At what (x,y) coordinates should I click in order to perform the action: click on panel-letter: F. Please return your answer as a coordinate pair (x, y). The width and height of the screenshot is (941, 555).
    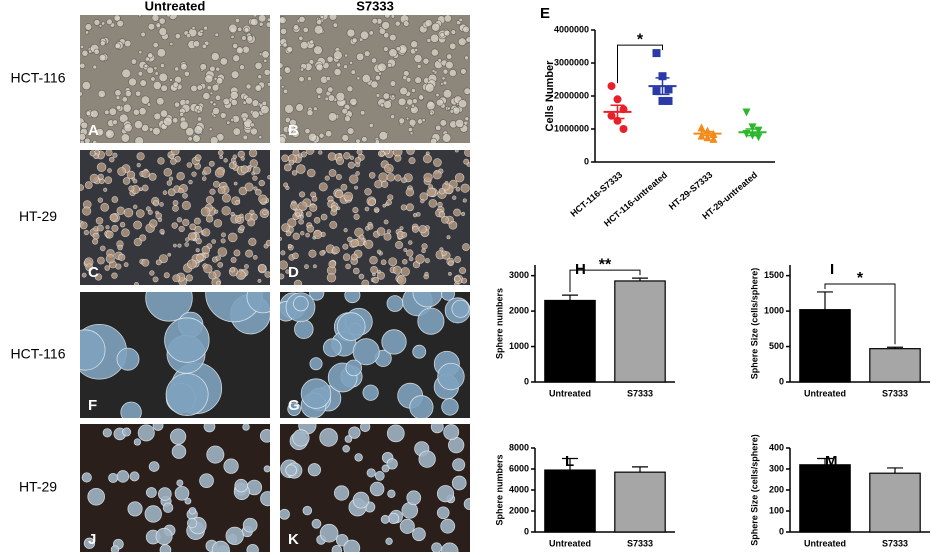
    Looking at the image, I should click on (92, 405).